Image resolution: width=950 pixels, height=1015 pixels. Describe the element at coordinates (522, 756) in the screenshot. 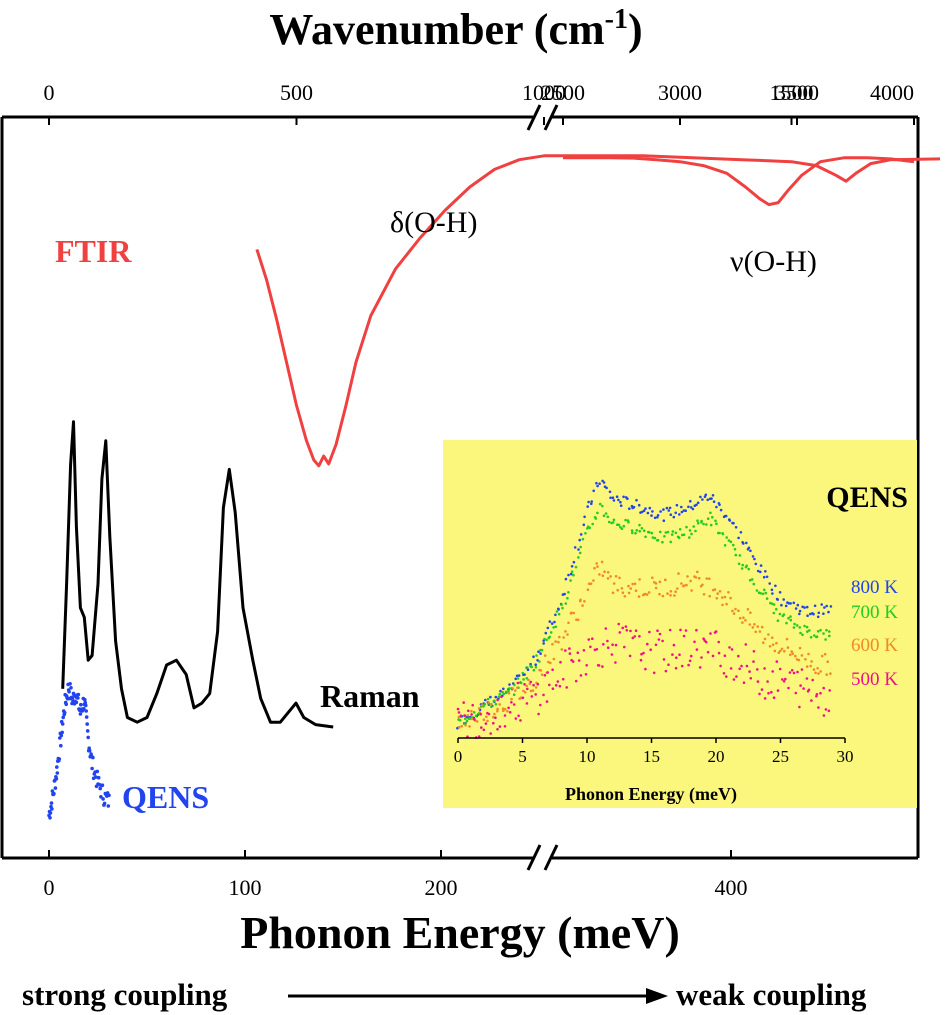

I see `inset-tick-label: 5` at that location.